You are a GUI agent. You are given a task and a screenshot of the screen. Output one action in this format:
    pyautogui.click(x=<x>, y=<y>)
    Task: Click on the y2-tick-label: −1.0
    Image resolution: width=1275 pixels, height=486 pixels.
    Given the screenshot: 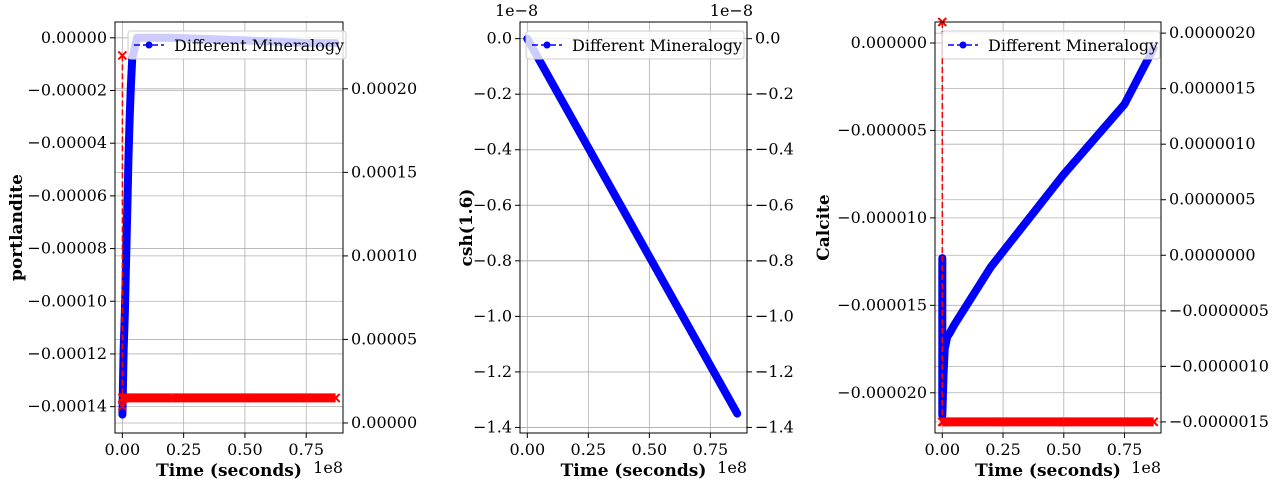 What is the action you would take?
    pyautogui.click(x=774, y=315)
    